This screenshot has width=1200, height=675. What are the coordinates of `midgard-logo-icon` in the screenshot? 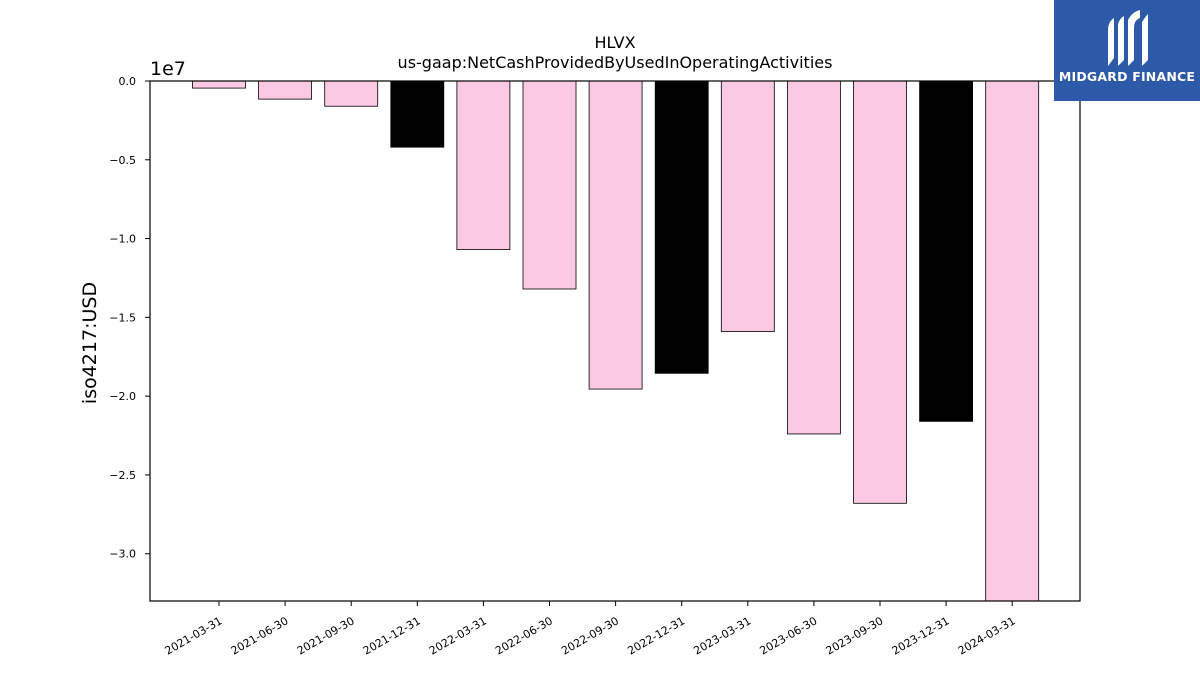 It's located at (1128, 38).